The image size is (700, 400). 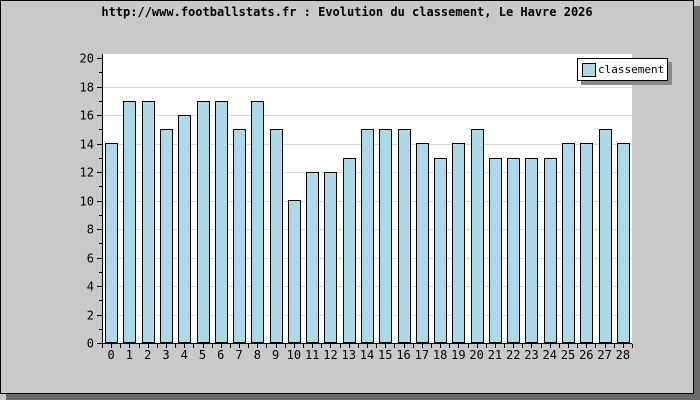 What do you see at coordinates (604, 355) in the screenshot?
I see `x-tick-label: 27` at bounding box center [604, 355].